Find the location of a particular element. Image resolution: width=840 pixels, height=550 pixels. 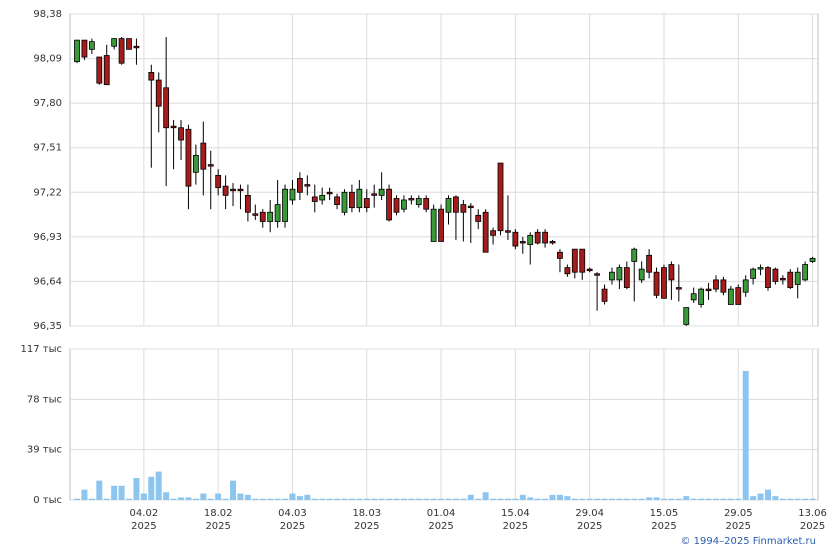

y-tick-label: 97,80 is located at coordinates (47, 103).